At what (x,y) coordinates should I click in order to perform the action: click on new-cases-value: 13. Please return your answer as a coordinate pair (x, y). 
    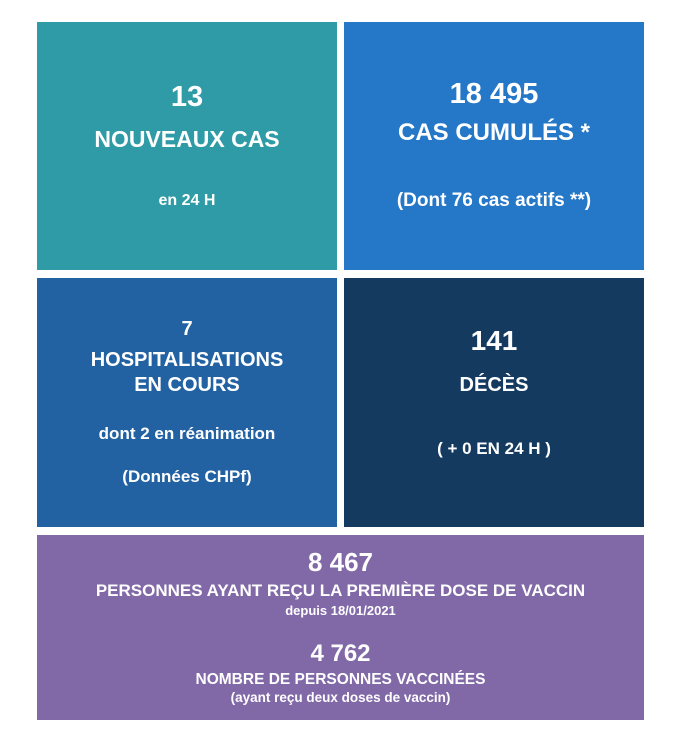
    Looking at the image, I should click on (187, 96).